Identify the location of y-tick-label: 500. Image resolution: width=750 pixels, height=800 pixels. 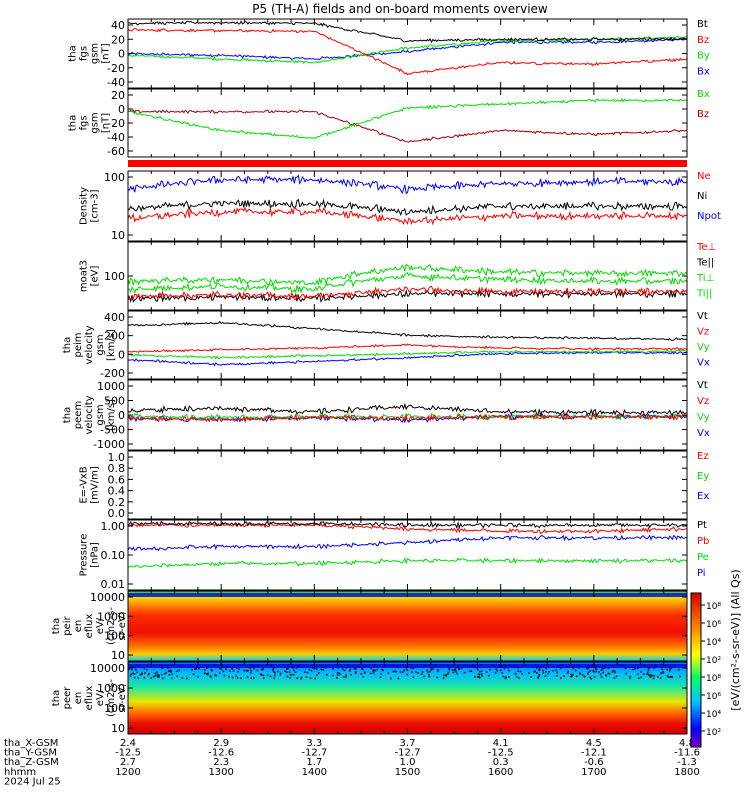
(114, 401).